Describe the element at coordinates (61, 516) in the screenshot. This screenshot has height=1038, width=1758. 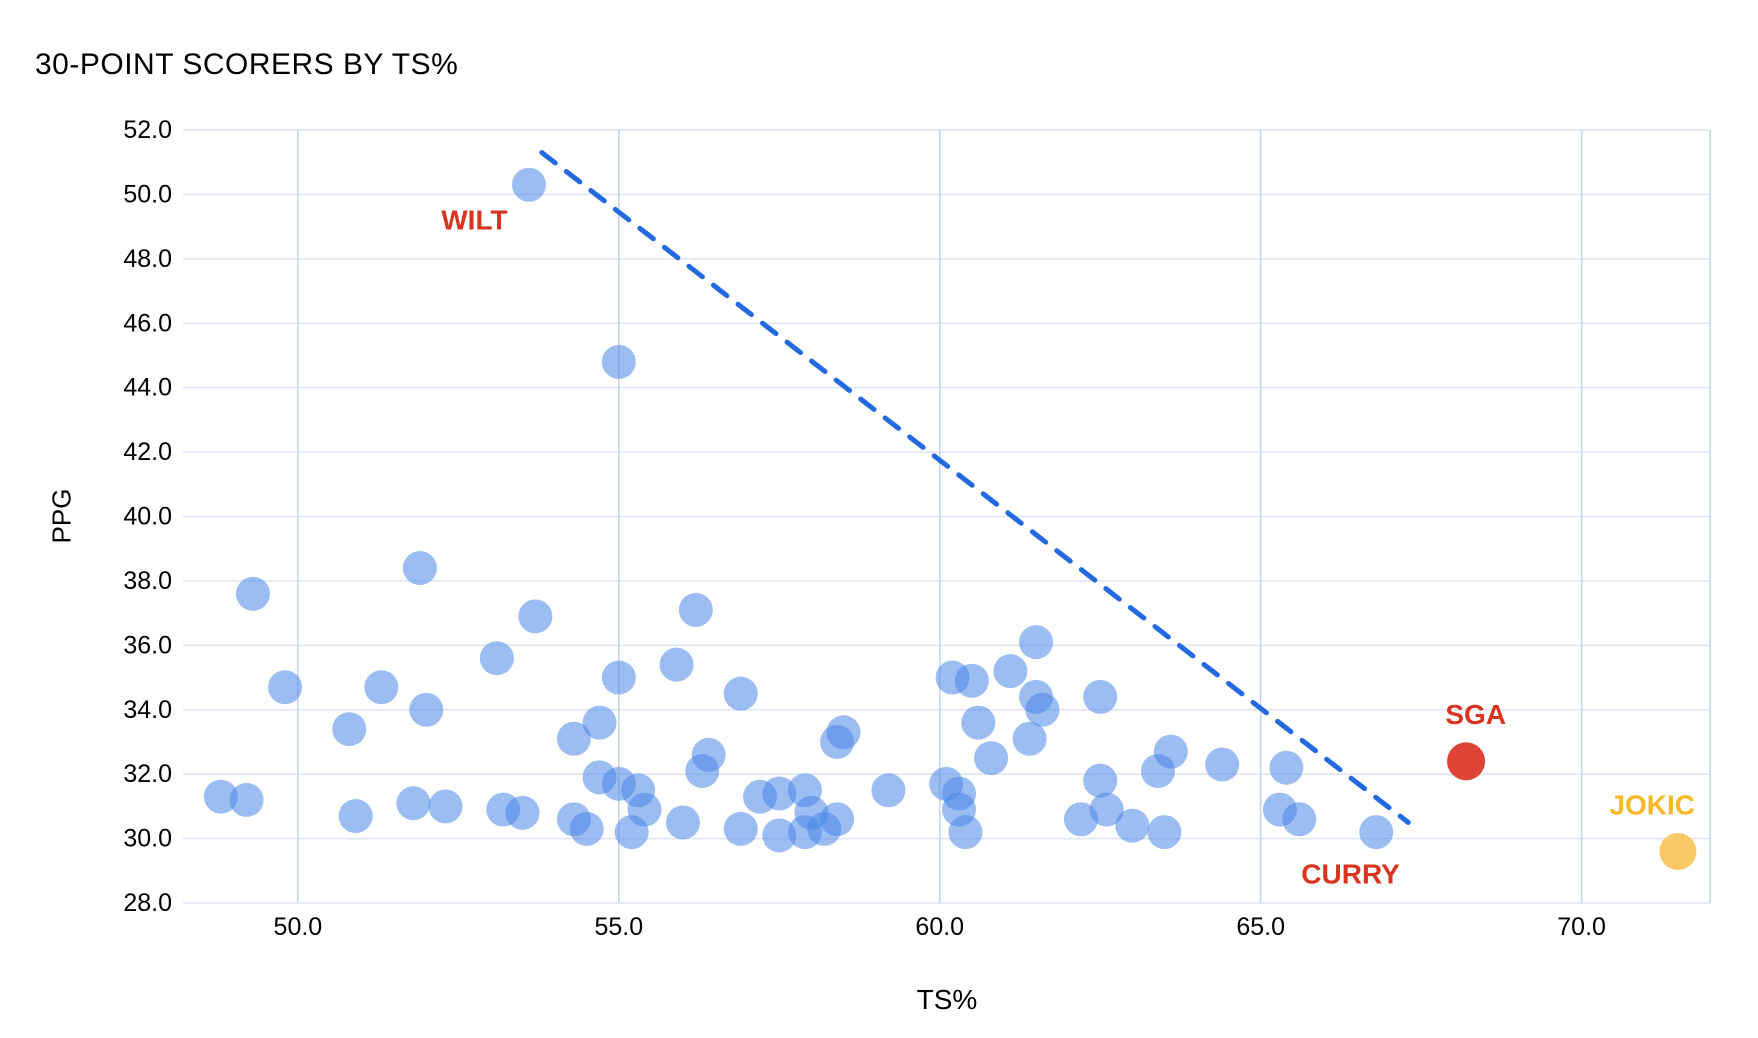
I see `y-axis-title: PPG` at that location.